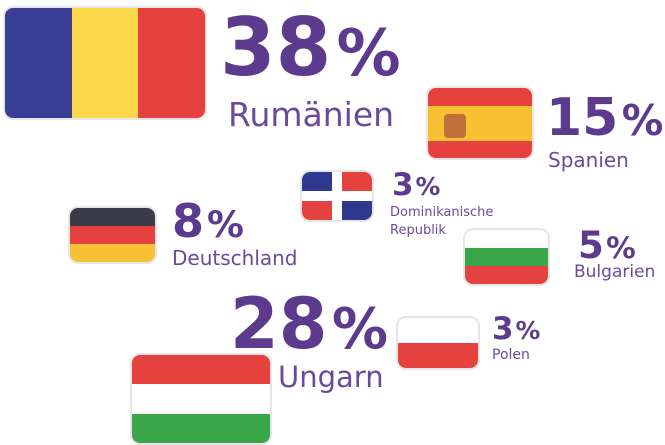 The width and height of the screenshot is (665, 445). I want to click on country: Spanien, so click(588, 160).